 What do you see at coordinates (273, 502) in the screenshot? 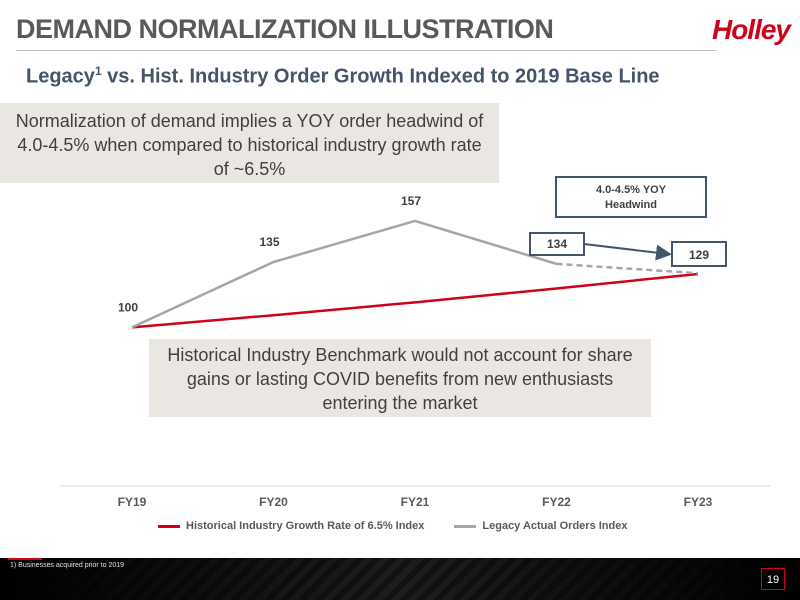
I see `x-tick-label-fy20: FY20` at bounding box center [273, 502].